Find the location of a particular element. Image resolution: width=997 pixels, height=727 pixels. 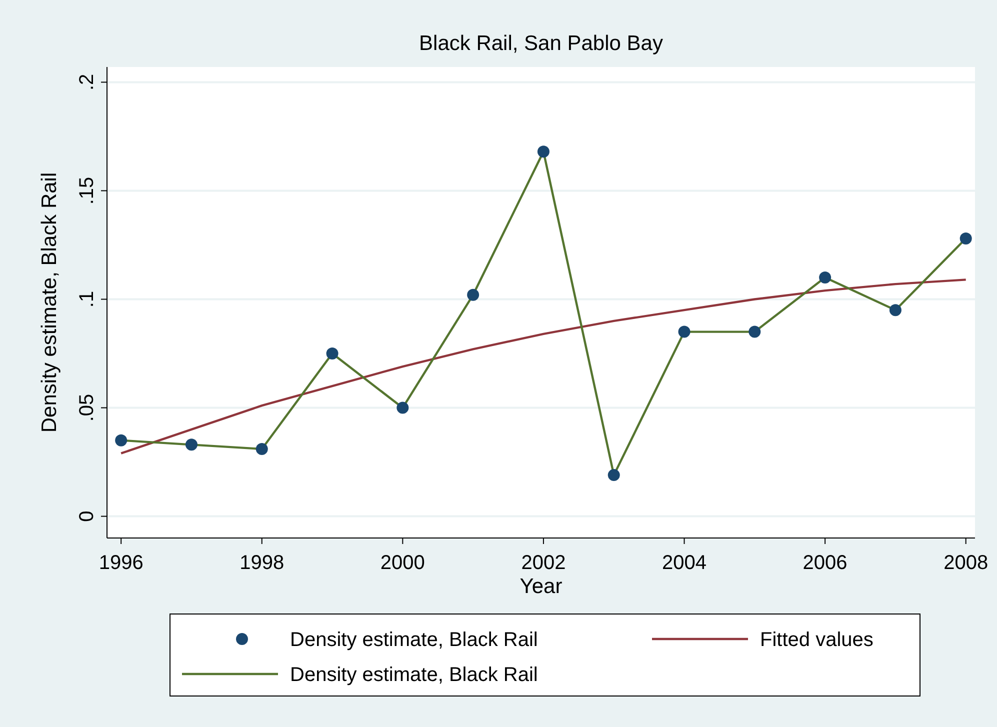

y-tick-label: .05 is located at coordinates (87, 408).